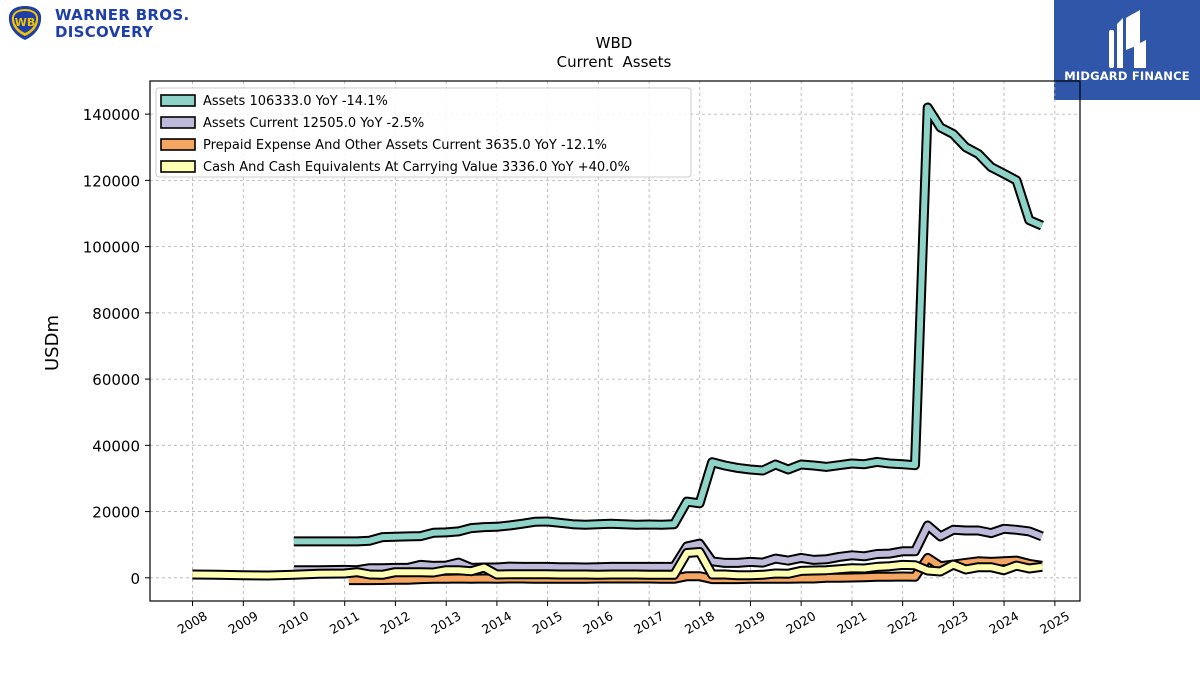 This screenshot has height=675, width=1200. Describe the element at coordinates (116, 314) in the screenshot. I see `y-tick-label: 80000` at that location.